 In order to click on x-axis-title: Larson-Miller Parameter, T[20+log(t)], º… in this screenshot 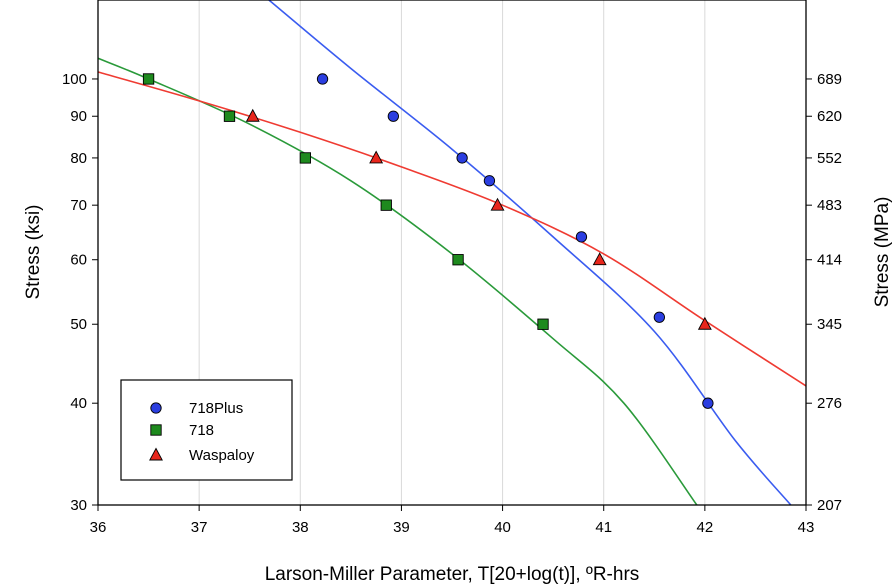, I will do `click(452, 574)`.